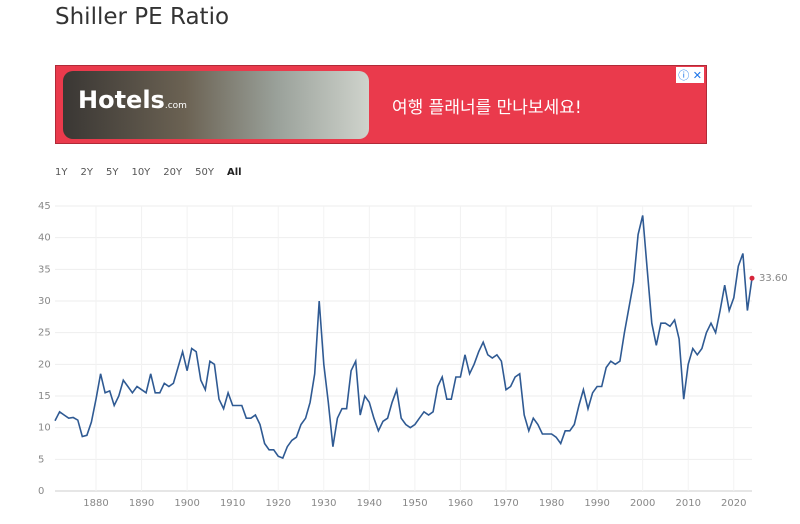 This screenshot has width=800, height=524. I want to click on y-tick-label: 25, so click(44, 333).